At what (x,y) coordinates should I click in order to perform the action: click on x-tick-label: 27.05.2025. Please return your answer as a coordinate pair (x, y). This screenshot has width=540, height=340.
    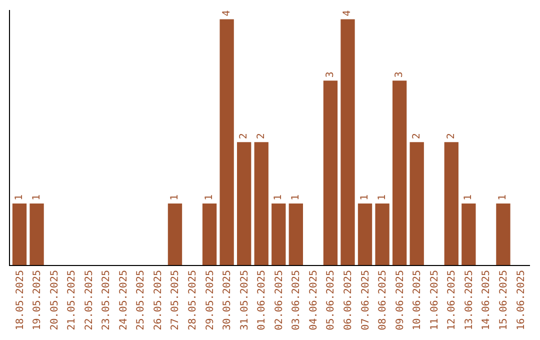
    Looking at the image, I should click on (176, 300).